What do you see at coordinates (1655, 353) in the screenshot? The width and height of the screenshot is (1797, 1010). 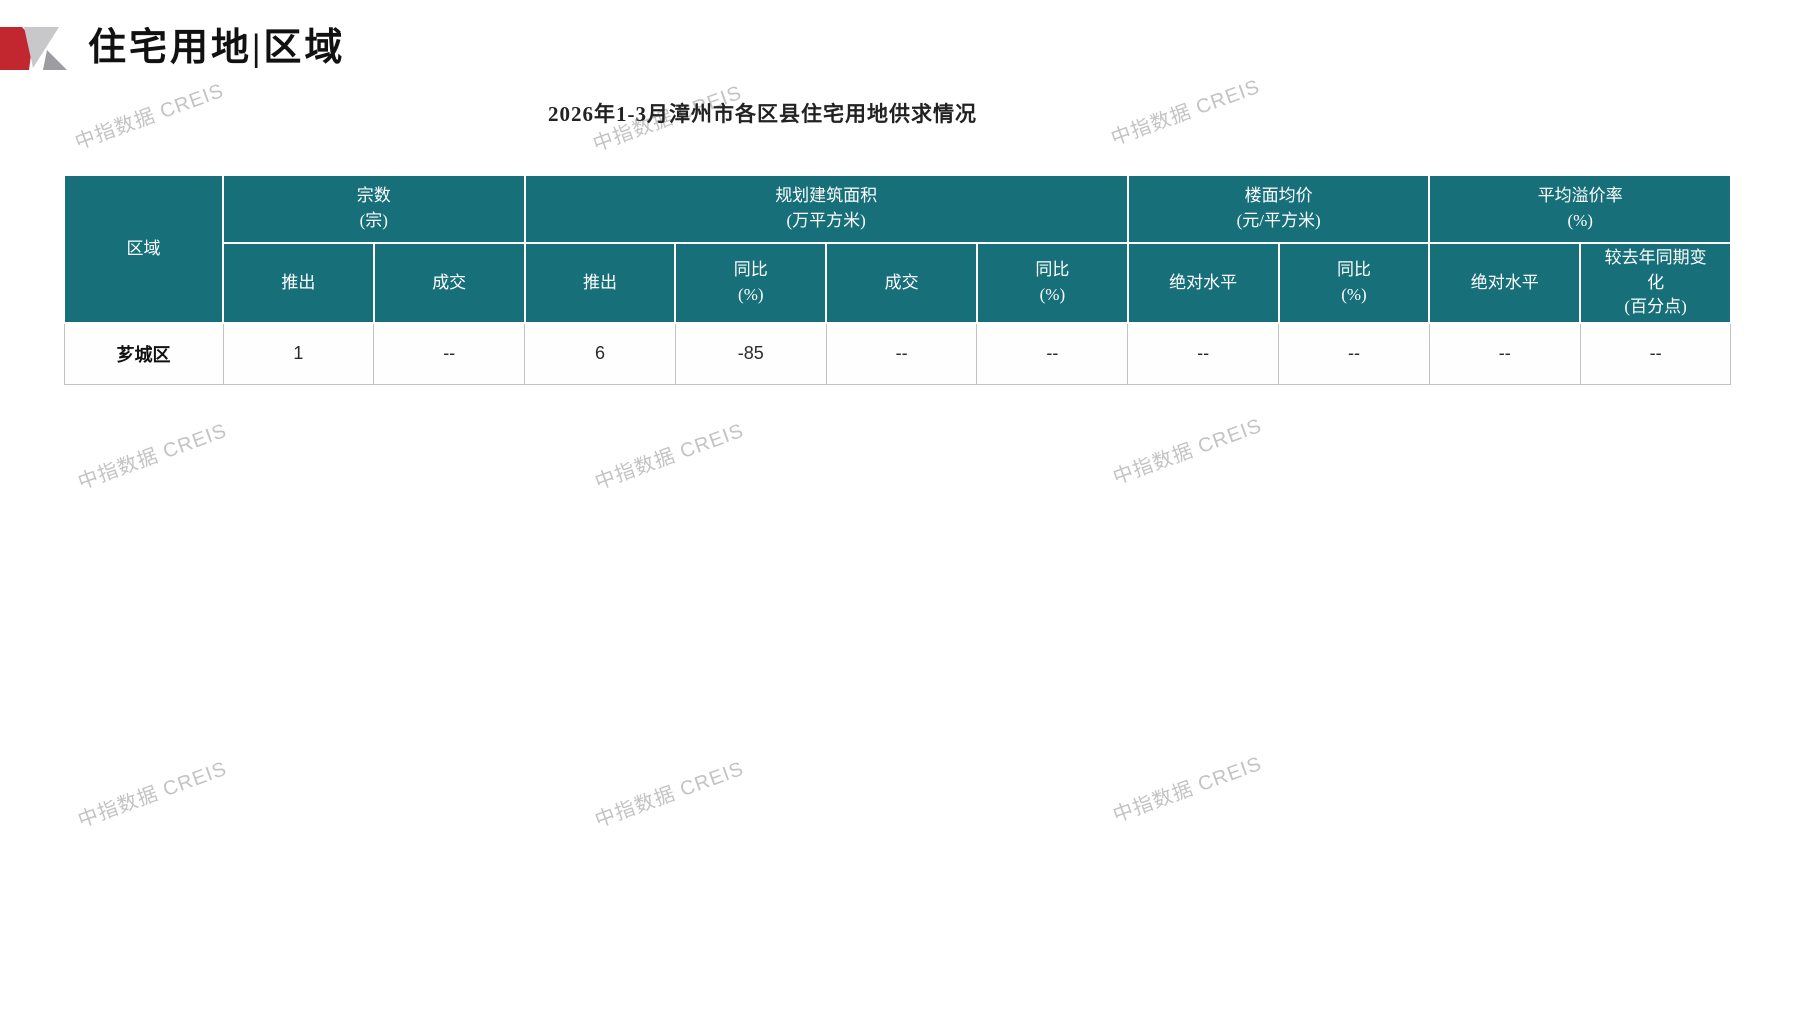 I see `cell-premium-change: --` at bounding box center [1655, 353].